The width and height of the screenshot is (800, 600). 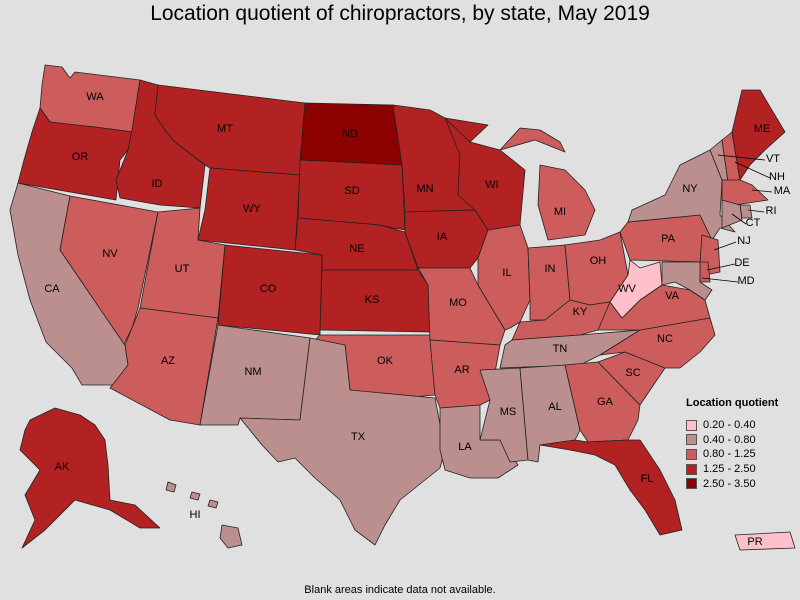 I want to click on state-label-ut: UT, so click(x=182, y=269).